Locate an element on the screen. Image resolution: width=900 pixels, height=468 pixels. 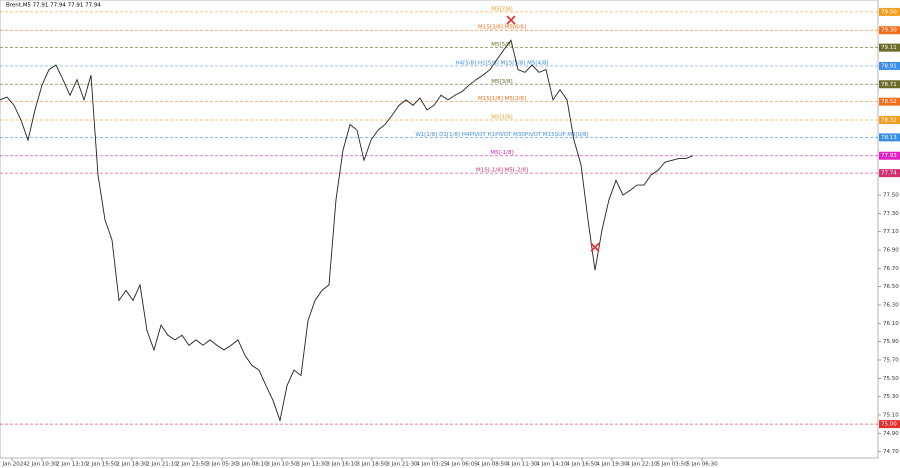
price-label: 78.13 is located at coordinates (889, 138).